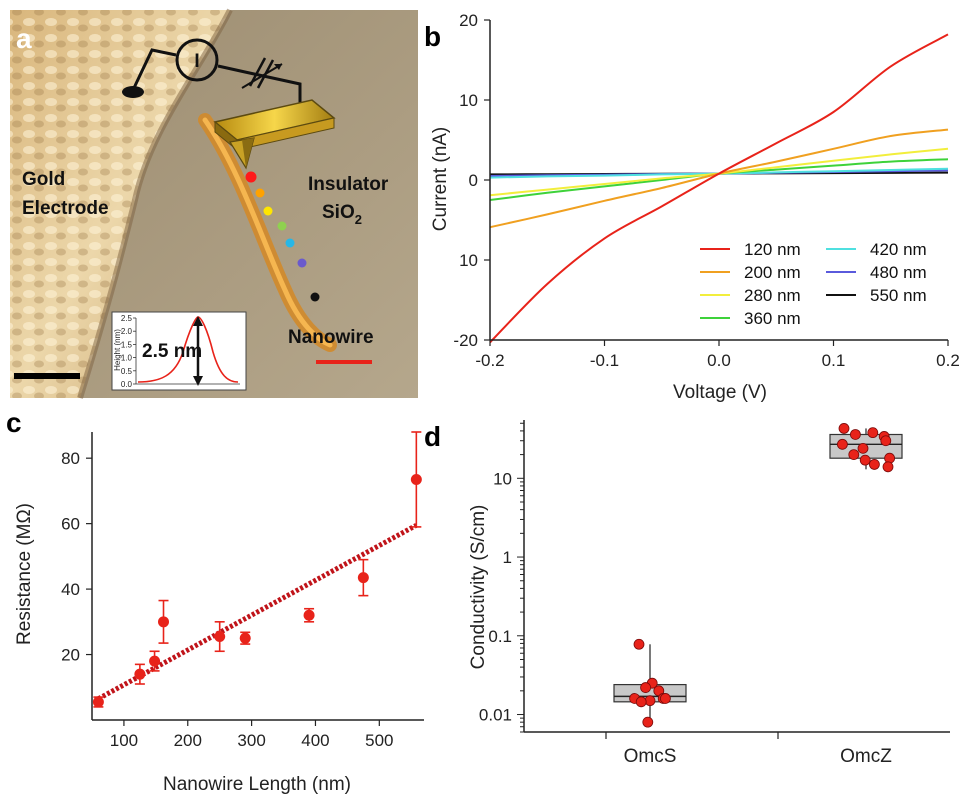 The width and height of the screenshot is (966, 800). I want to click on panel-c-xtick-label: 400, so click(315, 740).